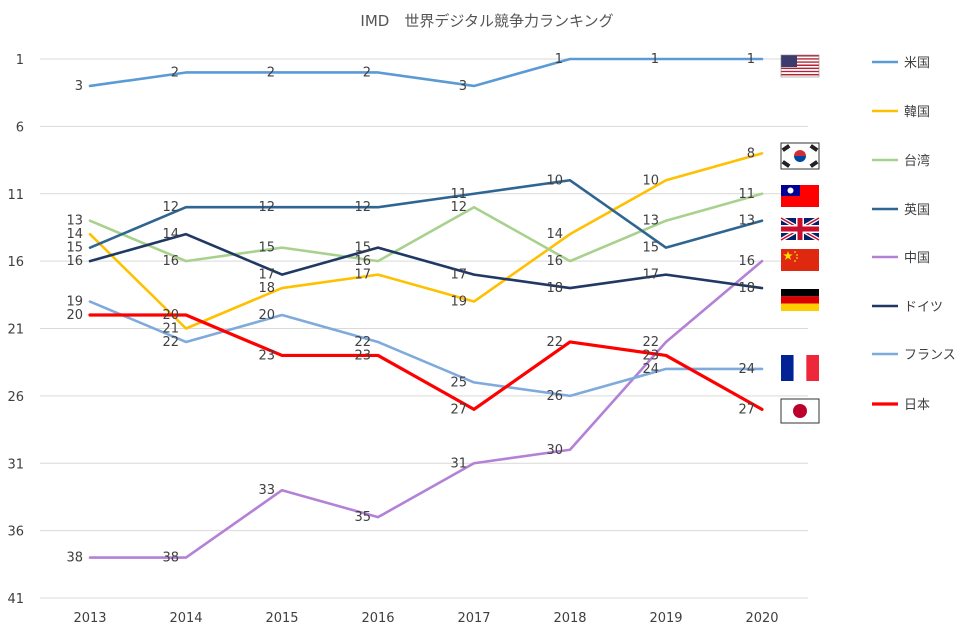 The height and width of the screenshot is (638, 977). I want to click on x-tick-label: 2017, so click(473, 618).